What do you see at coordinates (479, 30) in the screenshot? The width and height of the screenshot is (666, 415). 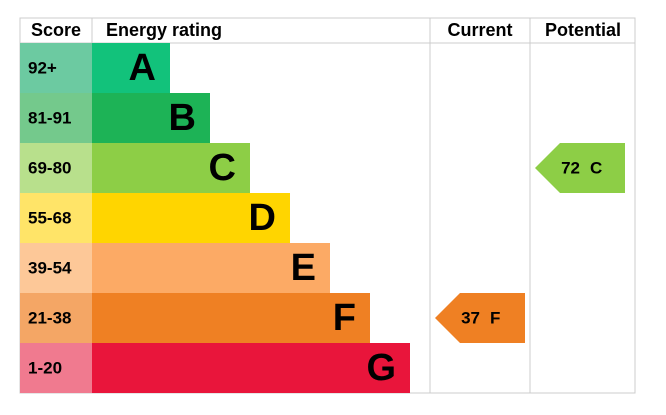 I see `current-header: Current` at bounding box center [479, 30].